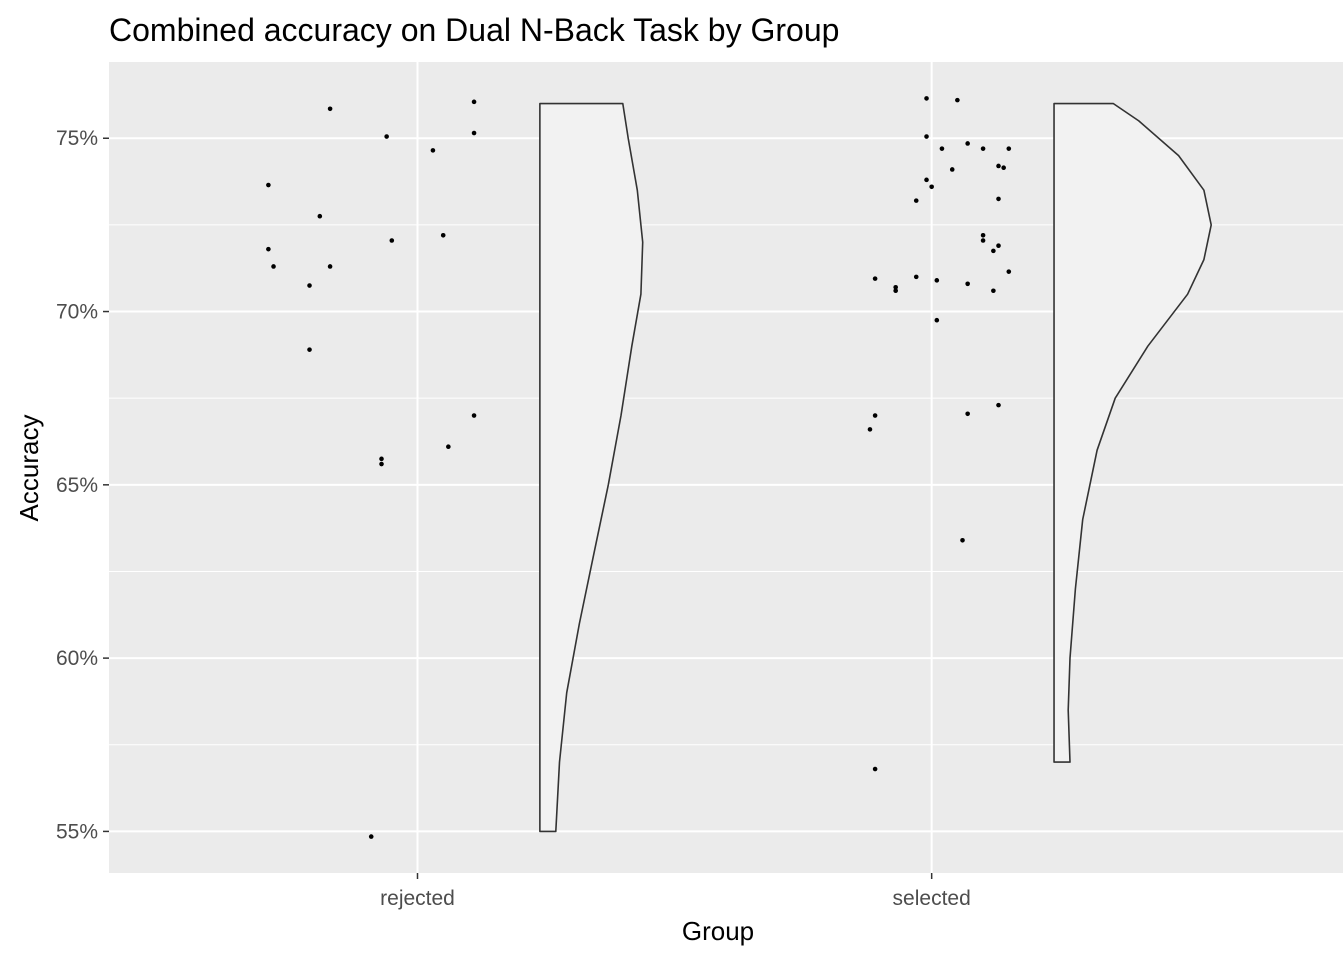  I want to click on y-tick-label: 60%, so click(77, 658).